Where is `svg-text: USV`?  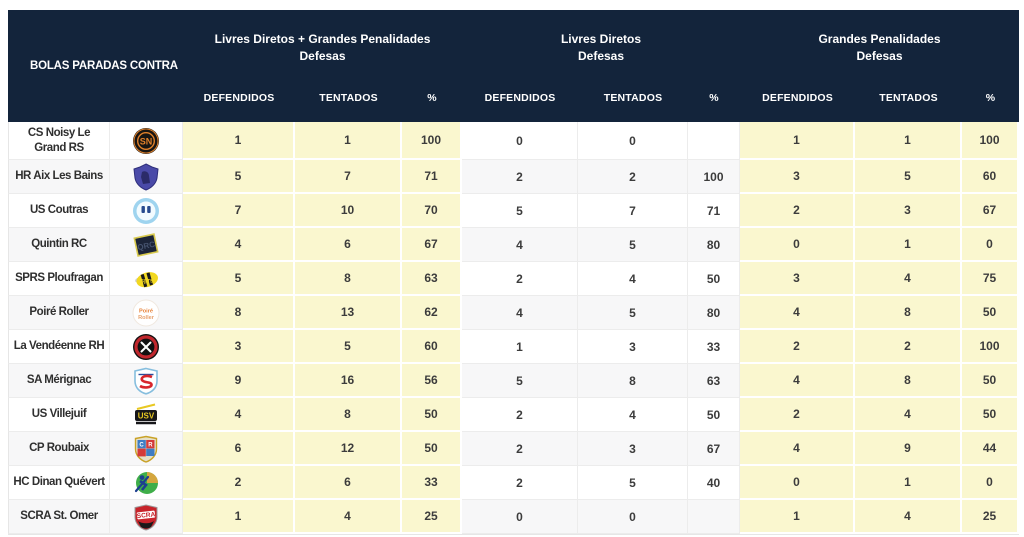 svg-text: USV is located at coordinates (146, 415).